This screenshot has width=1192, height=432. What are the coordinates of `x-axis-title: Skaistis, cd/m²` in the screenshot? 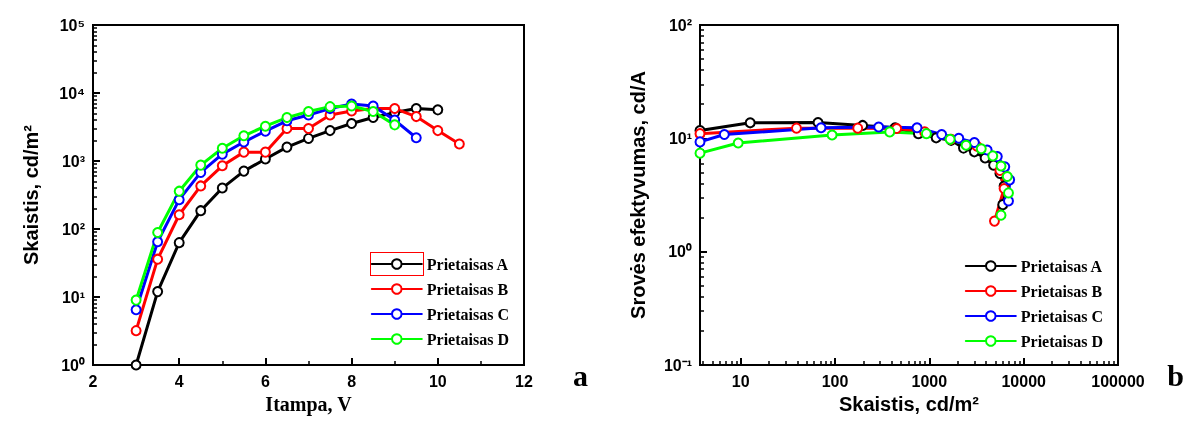 It's located at (909, 403).